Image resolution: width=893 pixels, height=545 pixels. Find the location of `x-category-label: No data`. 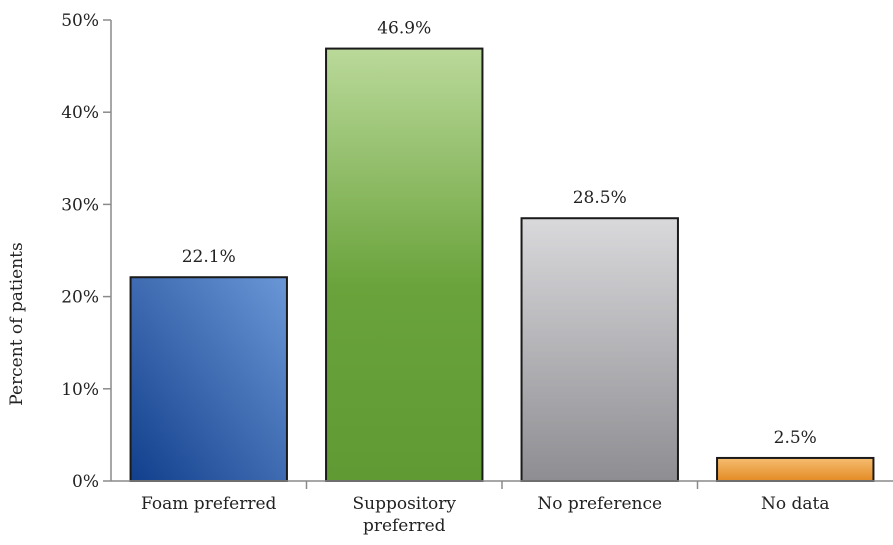

x-category-label: No data is located at coordinates (795, 504).